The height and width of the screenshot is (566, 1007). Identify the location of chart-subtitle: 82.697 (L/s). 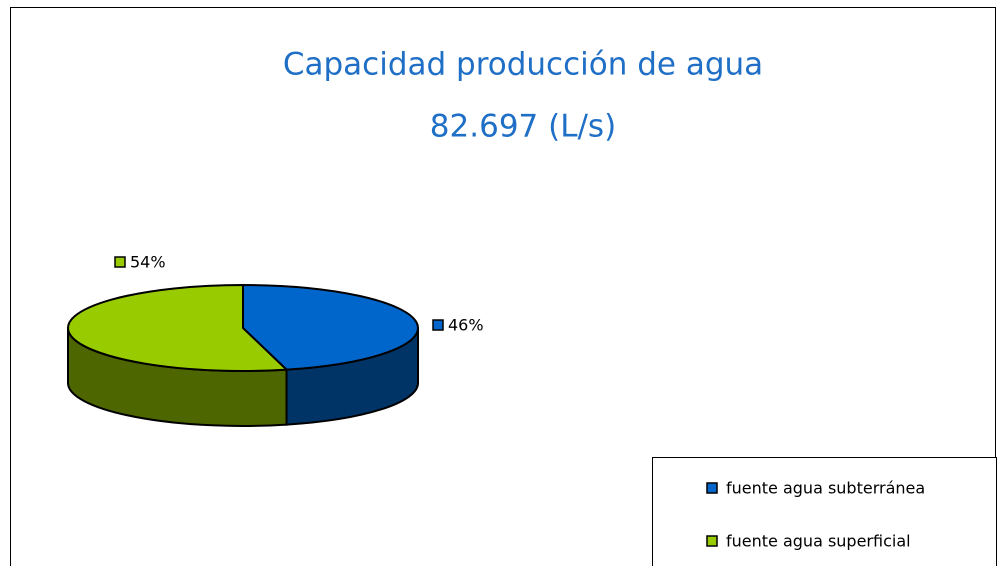
(523, 127).